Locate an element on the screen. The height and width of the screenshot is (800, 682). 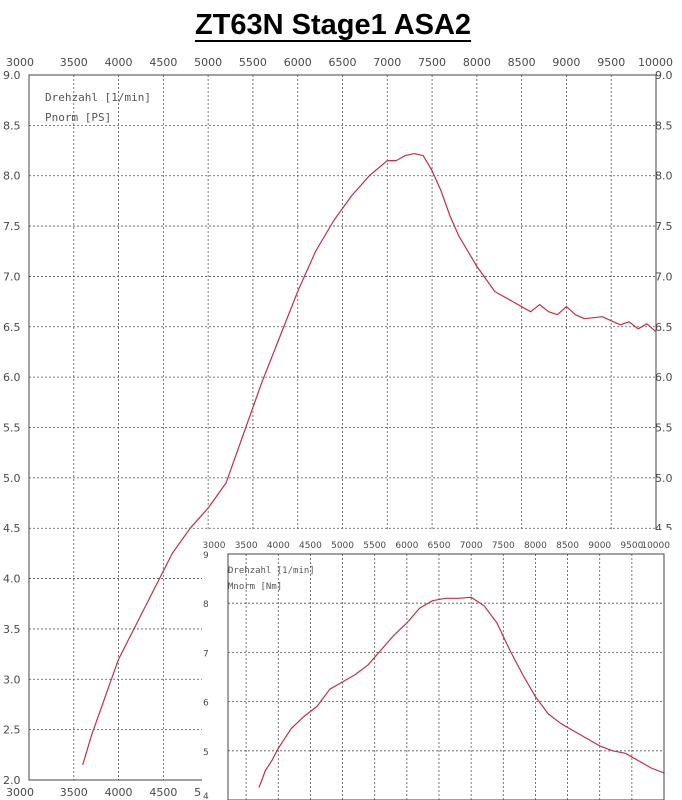
torque-x-tick-7500: 7500 is located at coordinates (503, 546).